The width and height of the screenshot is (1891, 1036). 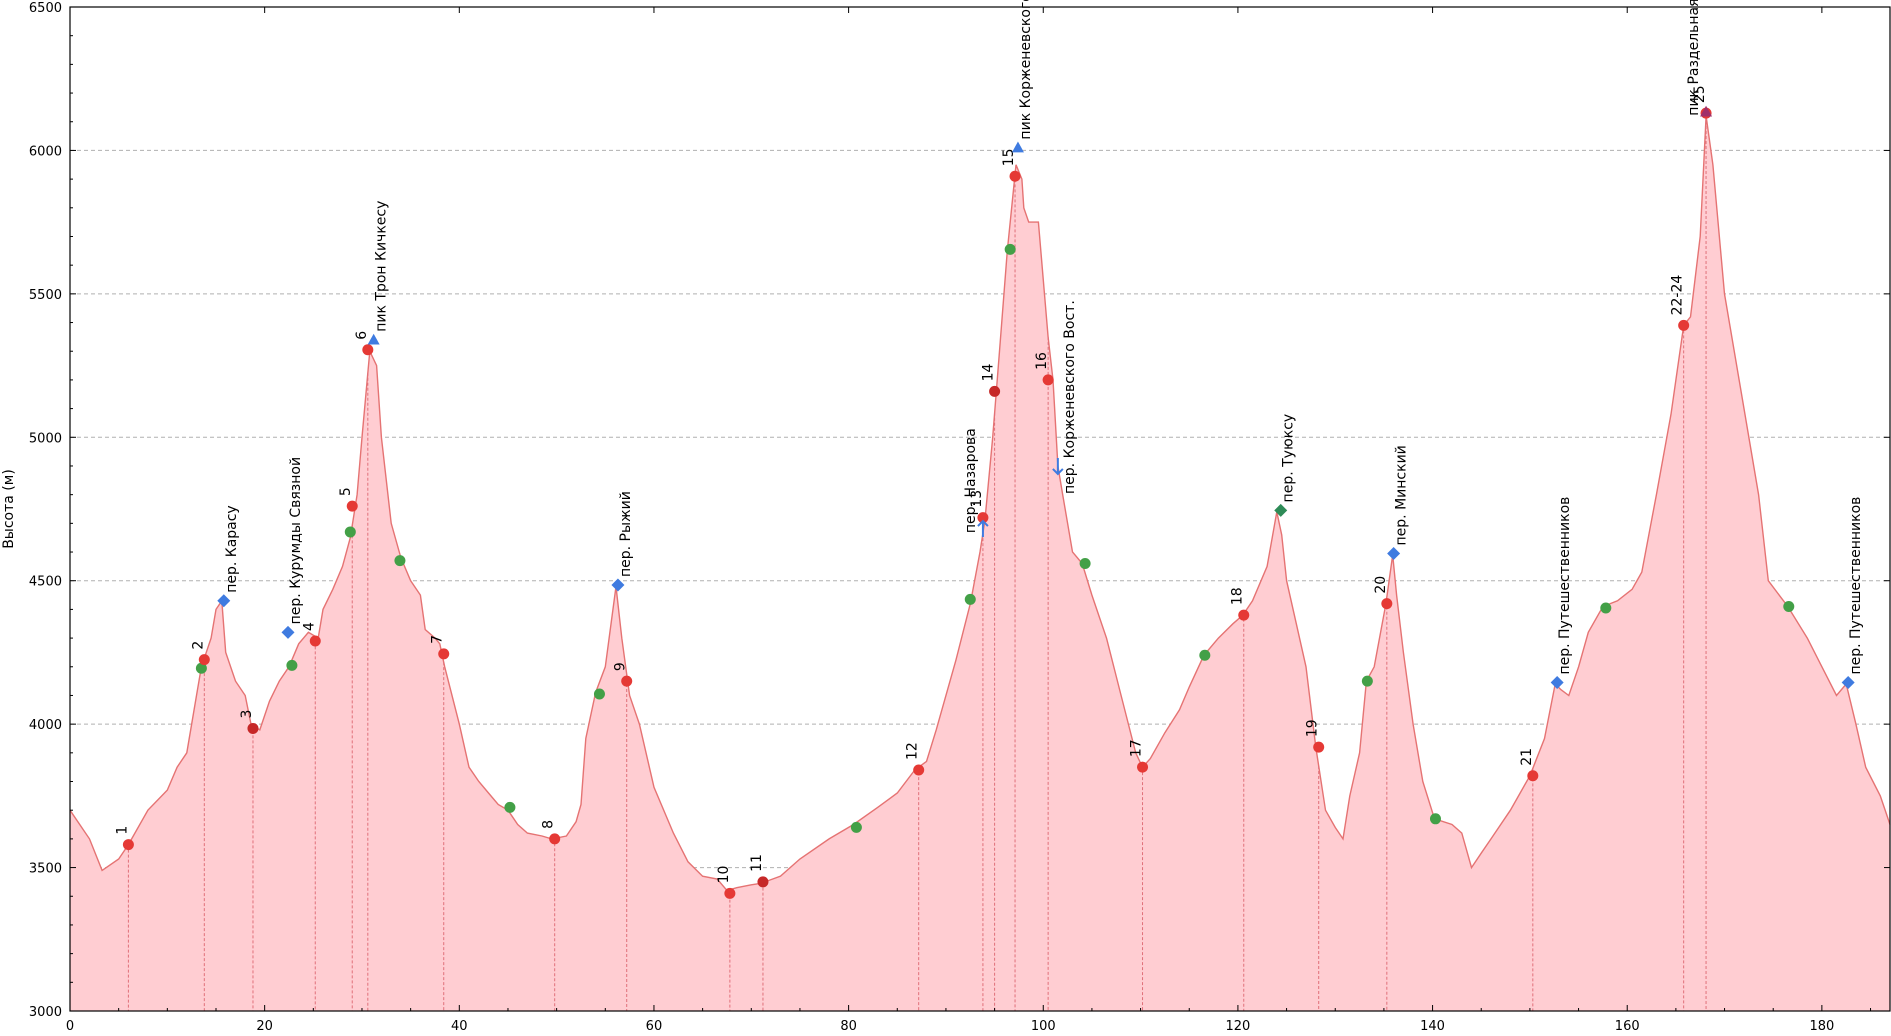 I want to click on camp-label: 21, so click(x=1527, y=757).